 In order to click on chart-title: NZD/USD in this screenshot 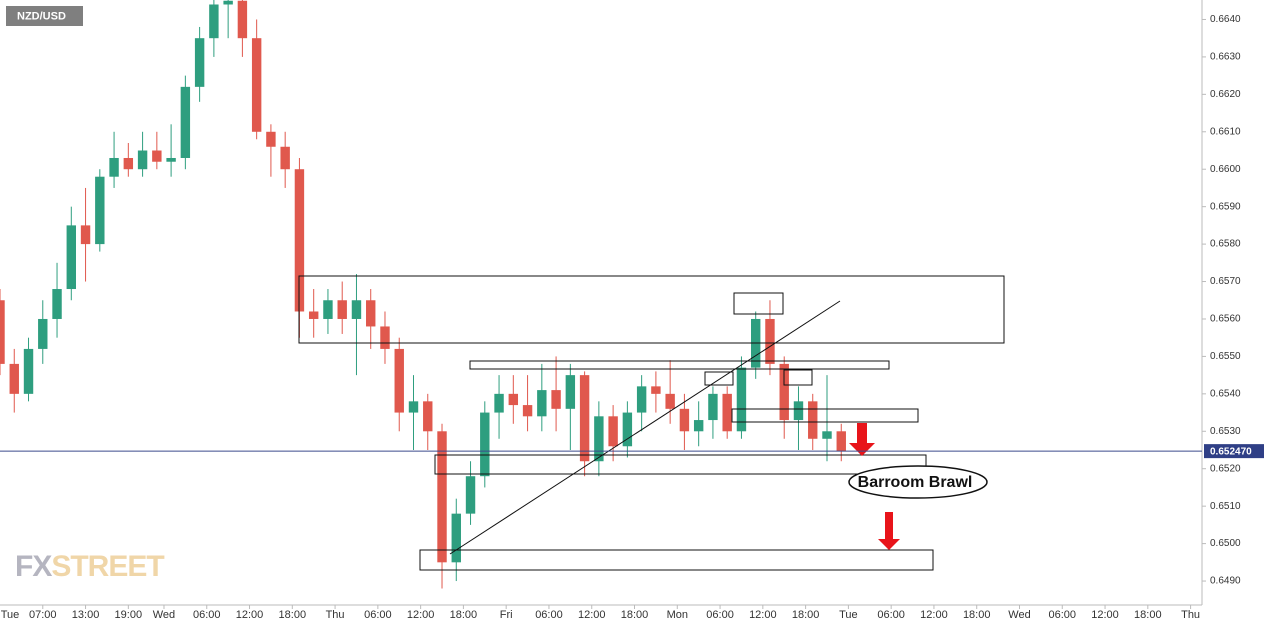, I will do `click(41, 16)`.